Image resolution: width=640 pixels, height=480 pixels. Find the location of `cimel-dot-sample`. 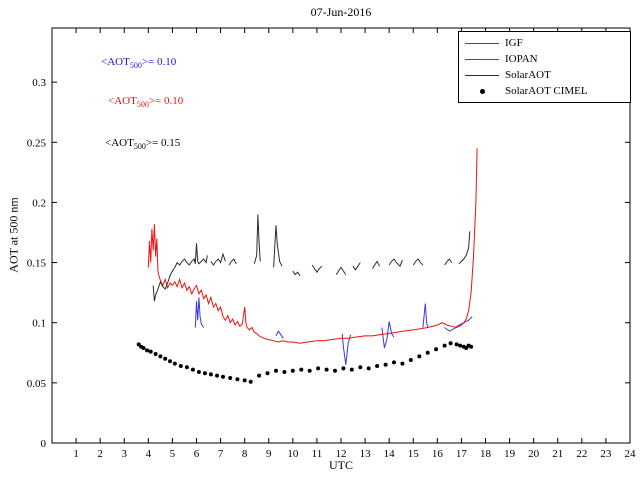

cimel-dot-sample is located at coordinates (482, 91).